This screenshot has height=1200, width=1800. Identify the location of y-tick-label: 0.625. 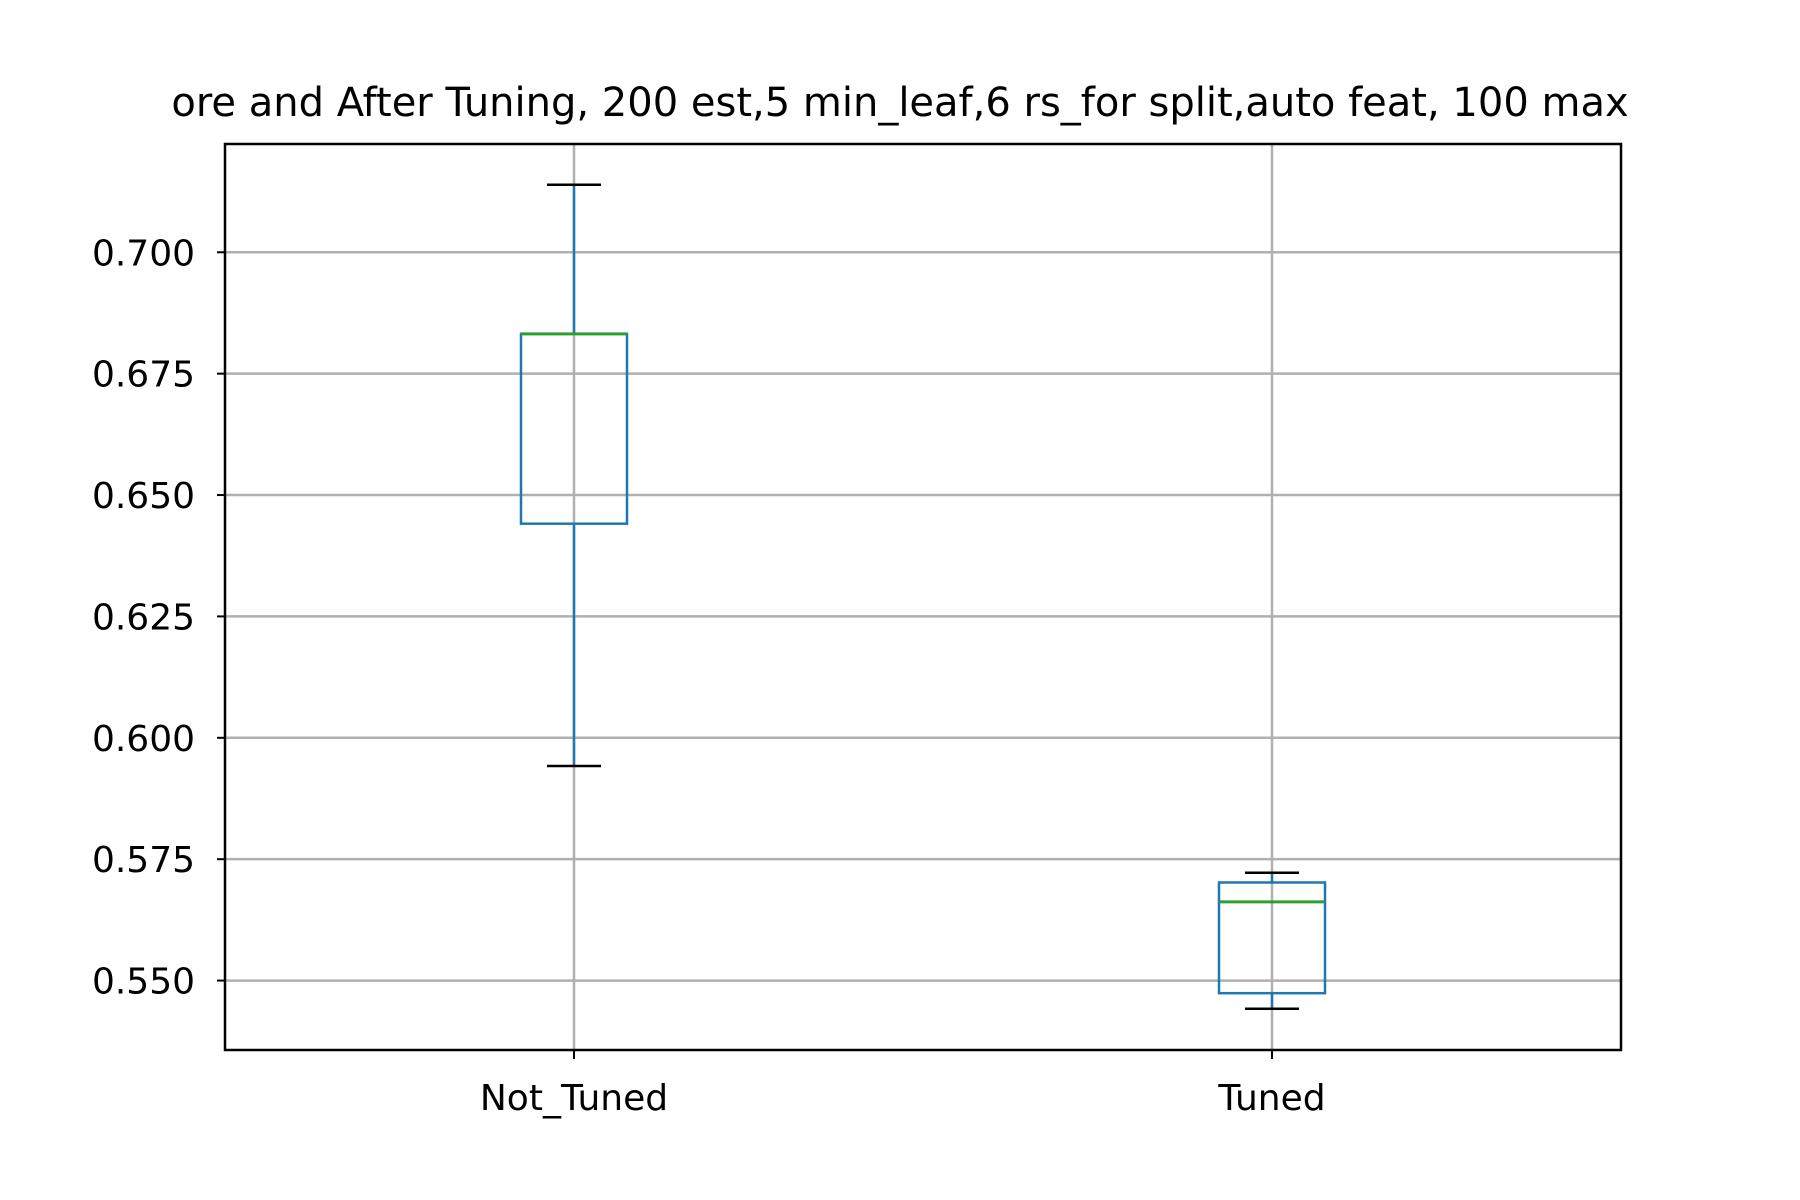
(143, 617).